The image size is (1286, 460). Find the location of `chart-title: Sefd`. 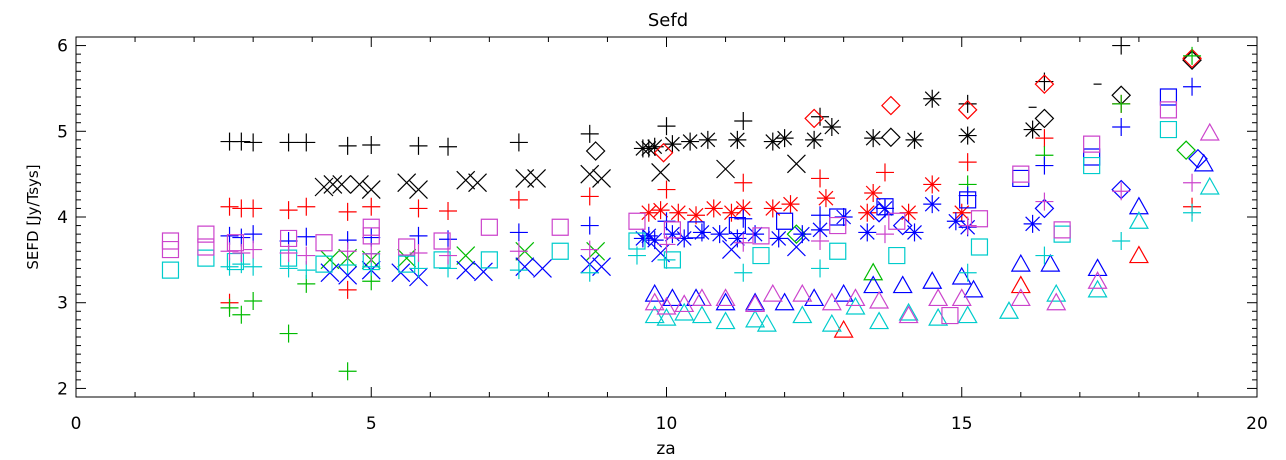

chart-title: Sefd is located at coordinates (668, 20).